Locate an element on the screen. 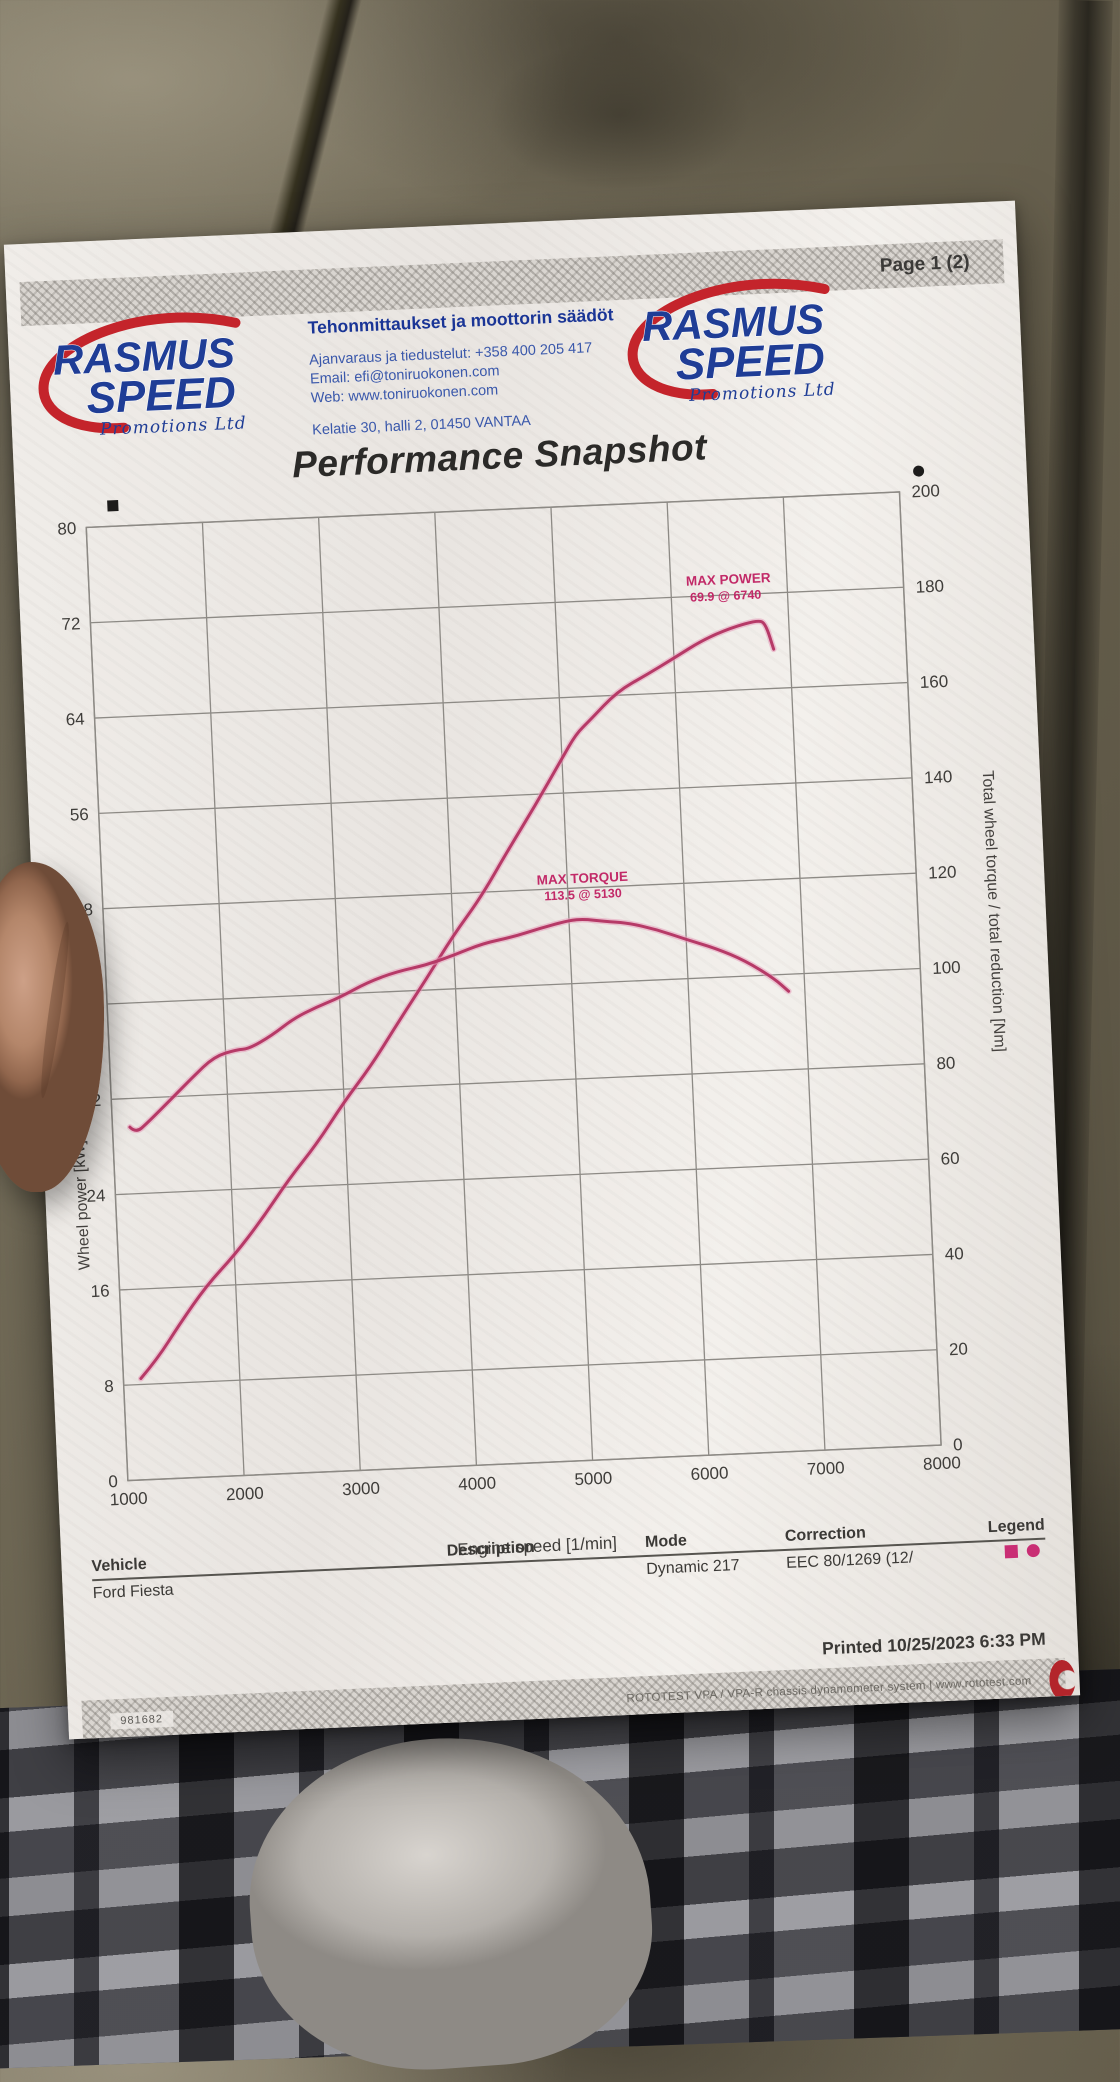  right-axis-dot-marker-icon is located at coordinates (919, 471).